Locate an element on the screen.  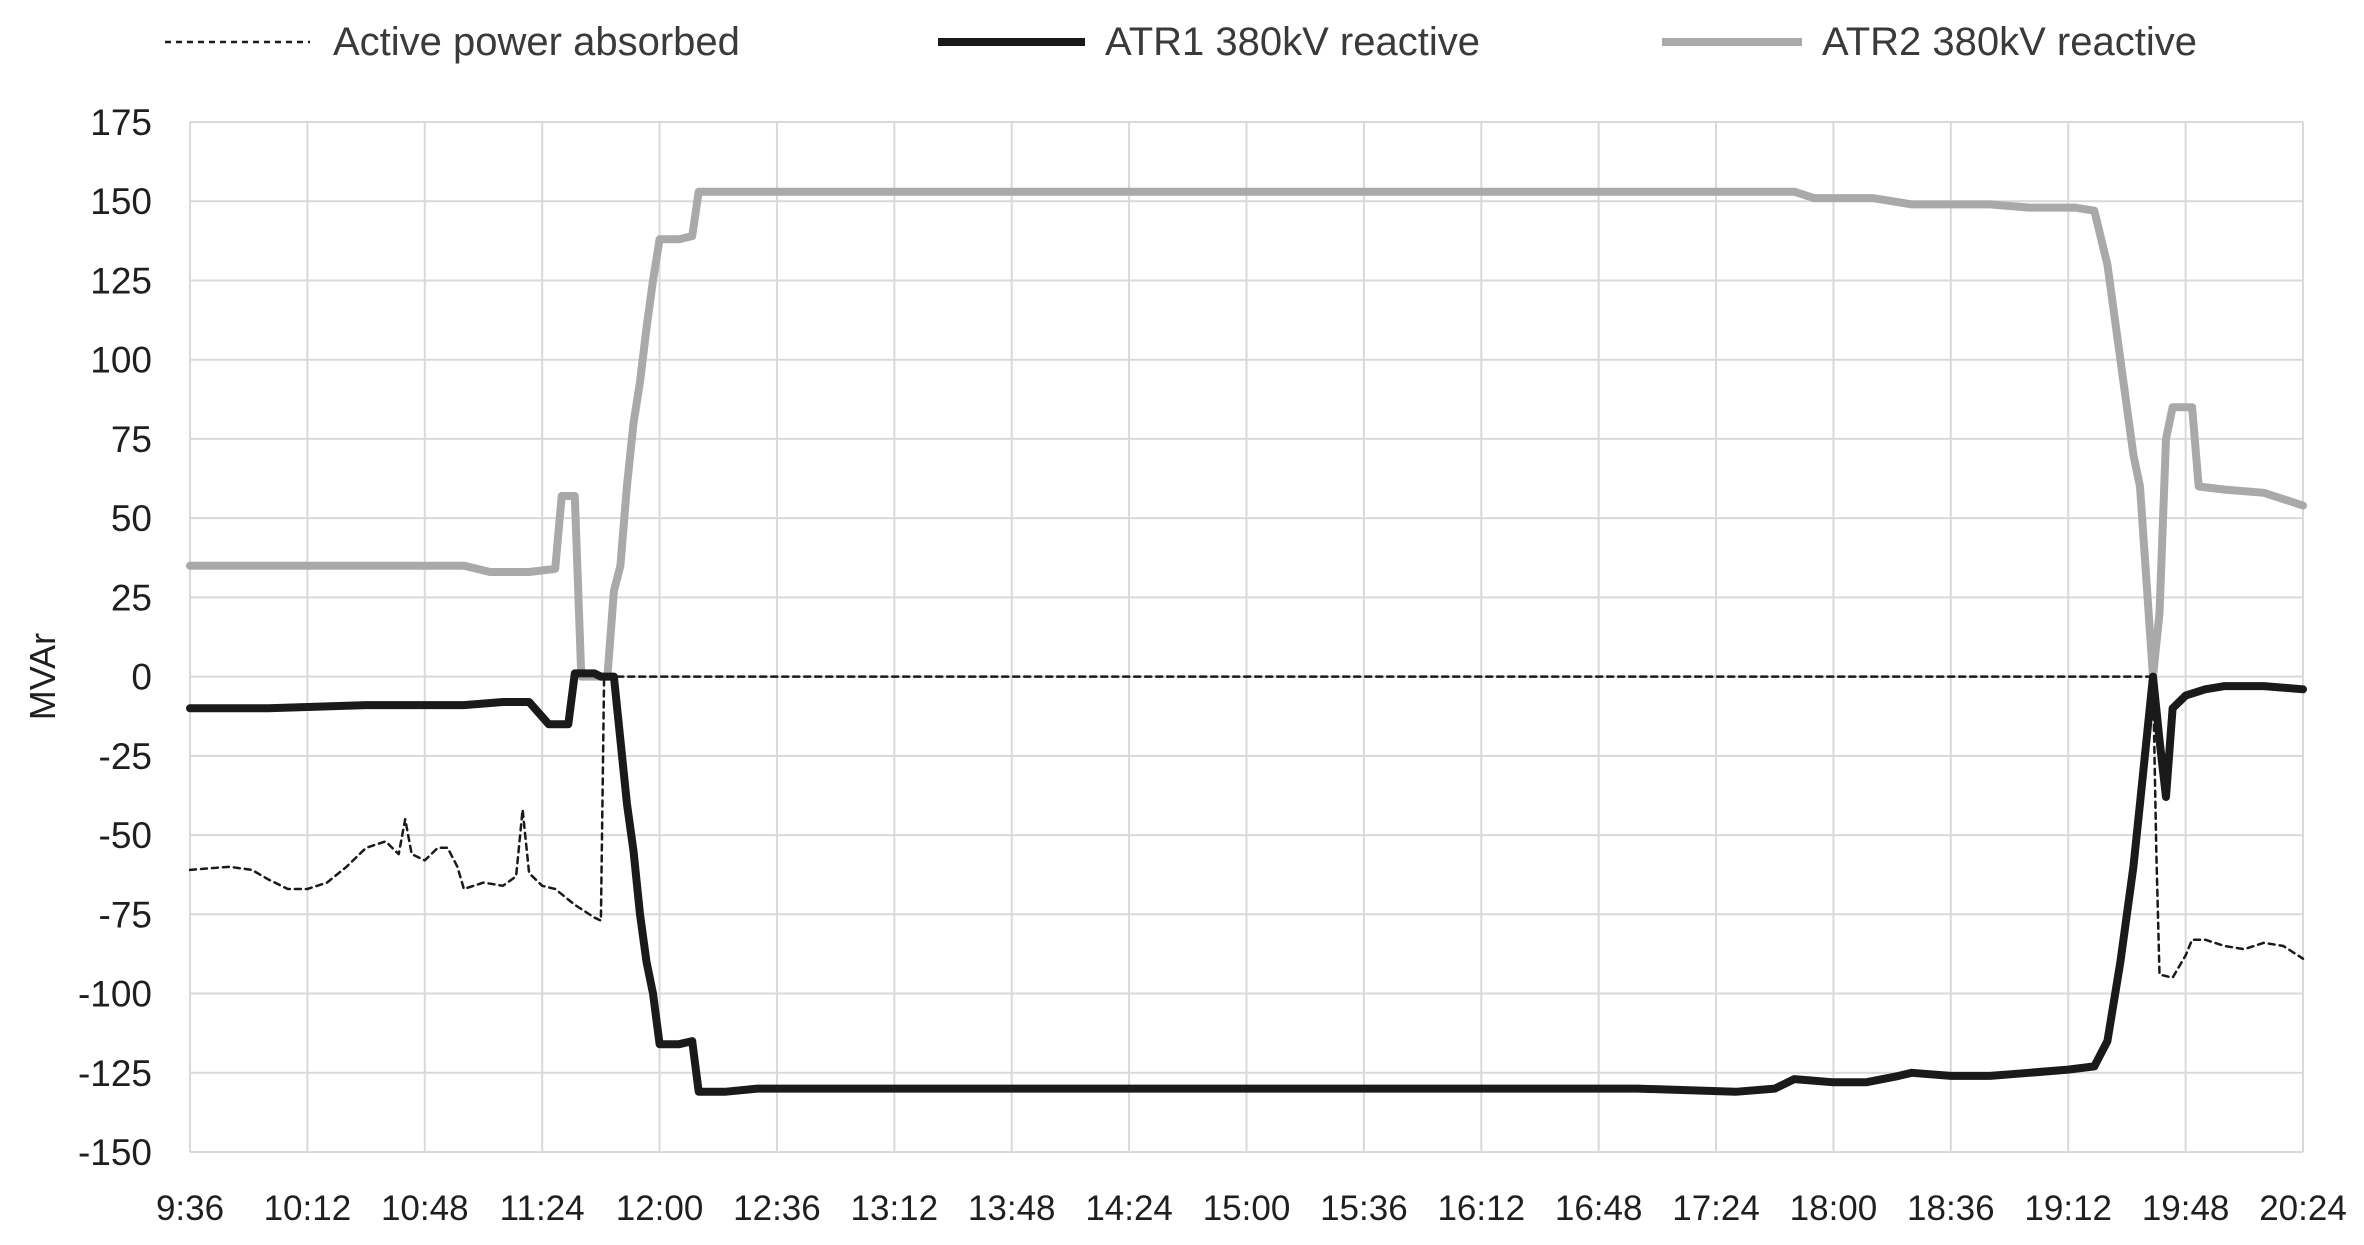
x-tick-label: 15:36 is located at coordinates (1364, 1208).